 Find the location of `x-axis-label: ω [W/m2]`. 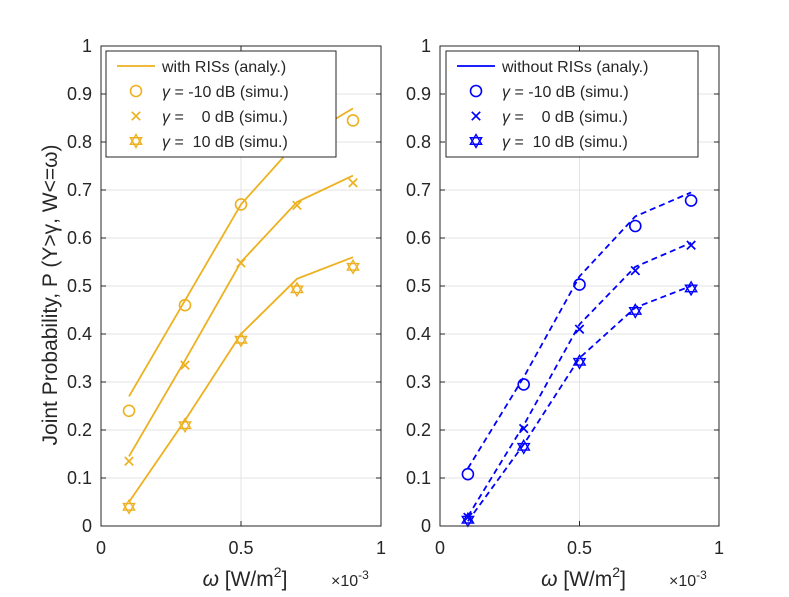

x-axis-label: ω [W/m2] is located at coordinates (245, 577).